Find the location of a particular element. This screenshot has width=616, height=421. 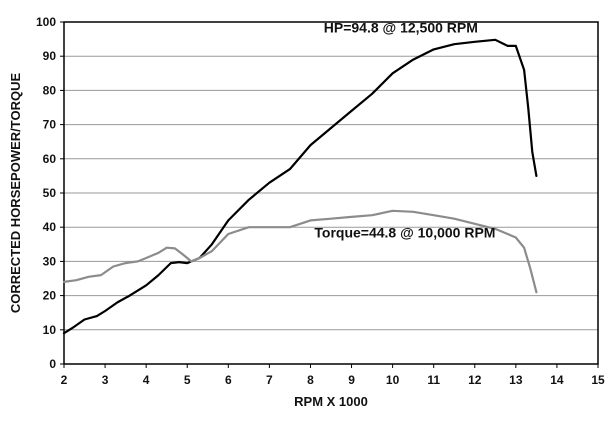

y-axis-ticks: 0 10 20 30 40 50 60 70 80 90 100 is located at coordinates (50, 193).